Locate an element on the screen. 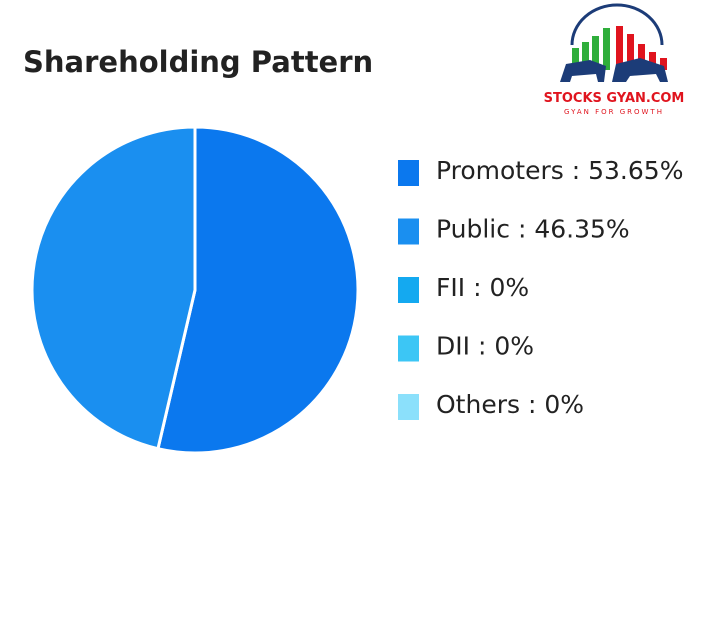  legend-name: Promoters is located at coordinates (500, 170).